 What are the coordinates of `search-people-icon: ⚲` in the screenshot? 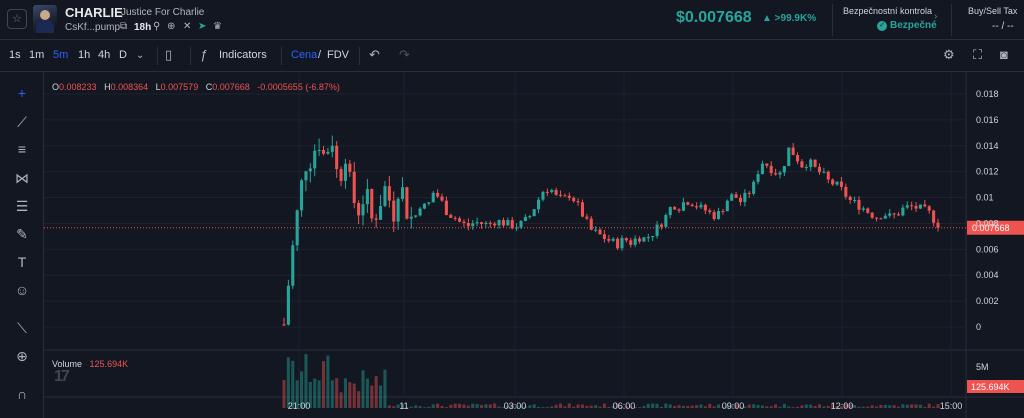 It's located at (157, 26).